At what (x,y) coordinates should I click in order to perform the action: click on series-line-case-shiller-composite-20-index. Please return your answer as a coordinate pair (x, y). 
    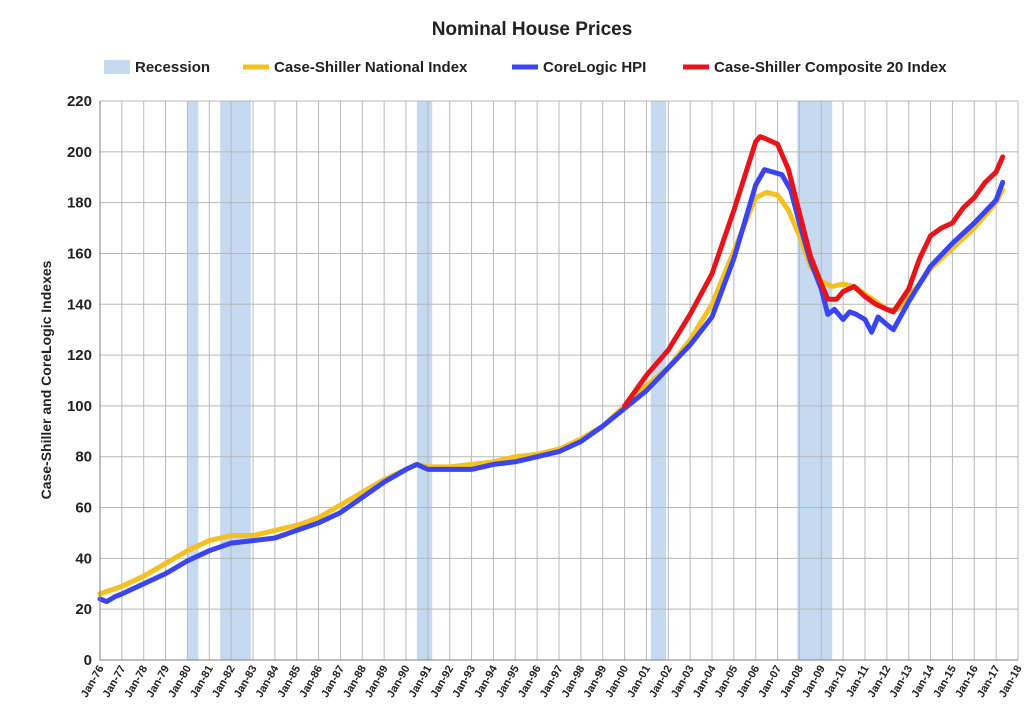
    Looking at the image, I should click on (814, 271).